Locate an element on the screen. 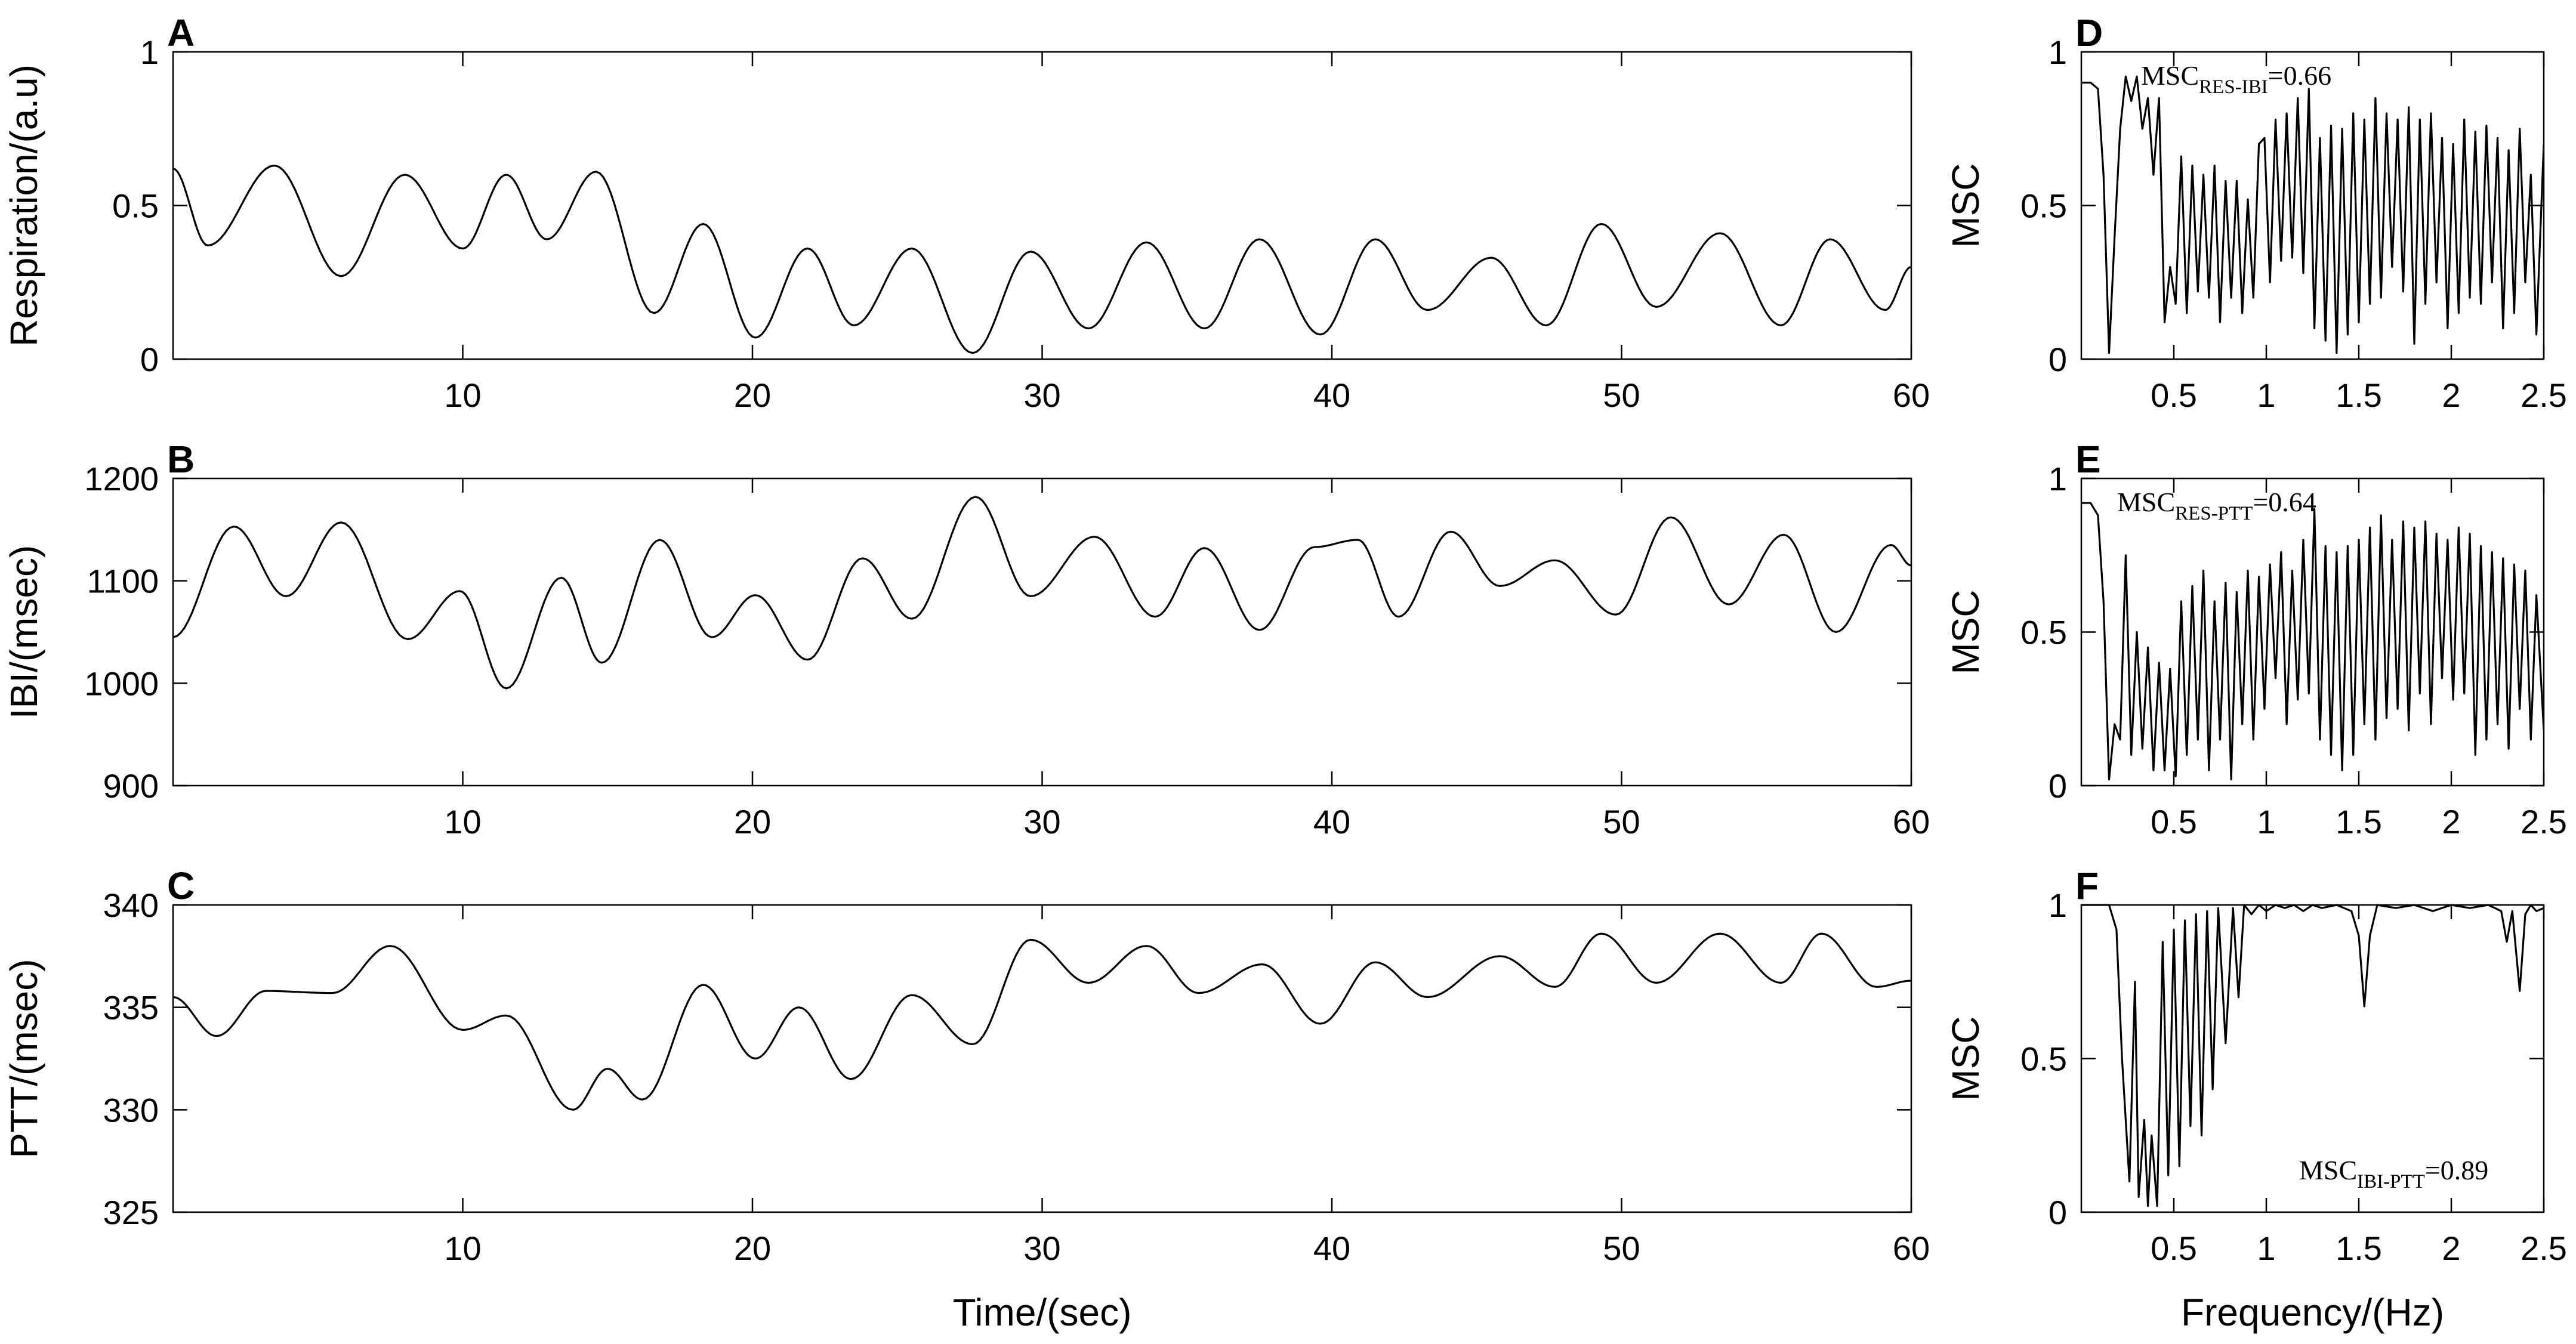 The image size is (2576, 1344). panel-b-xtick-label: 50 is located at coordinates (1622, 822).